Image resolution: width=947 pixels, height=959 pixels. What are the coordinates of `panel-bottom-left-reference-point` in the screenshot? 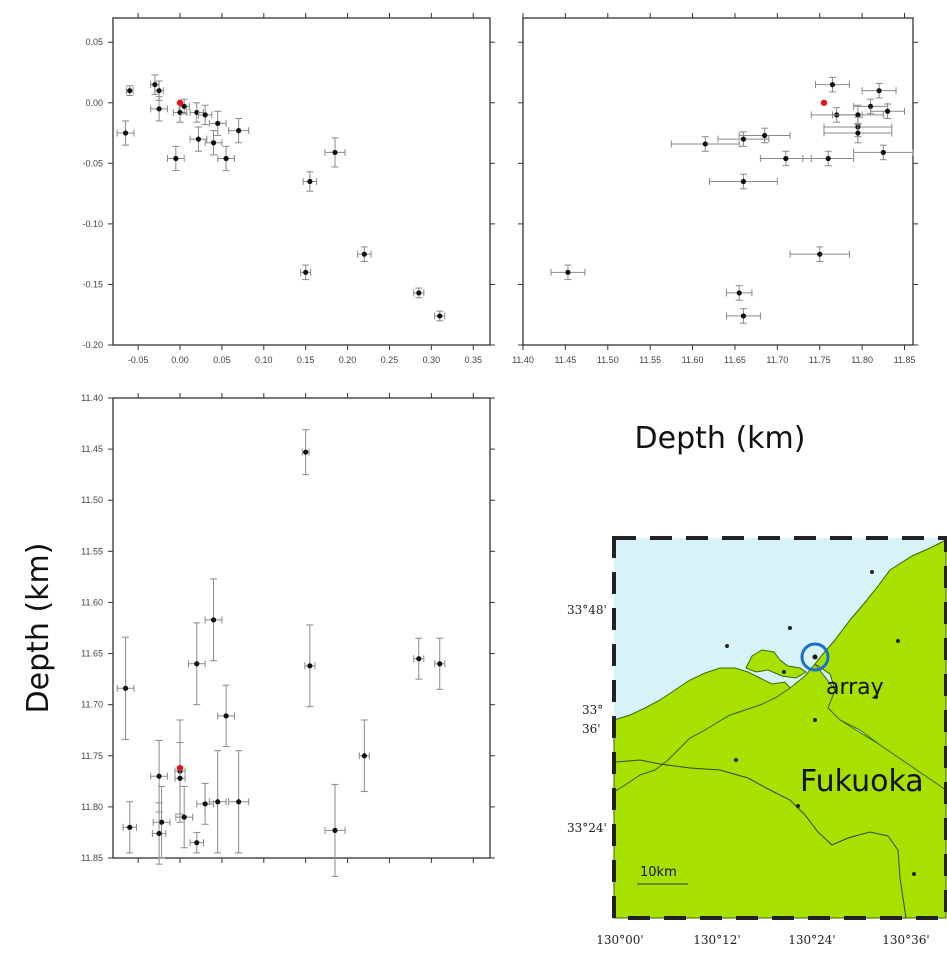 It's located at (180, 768).